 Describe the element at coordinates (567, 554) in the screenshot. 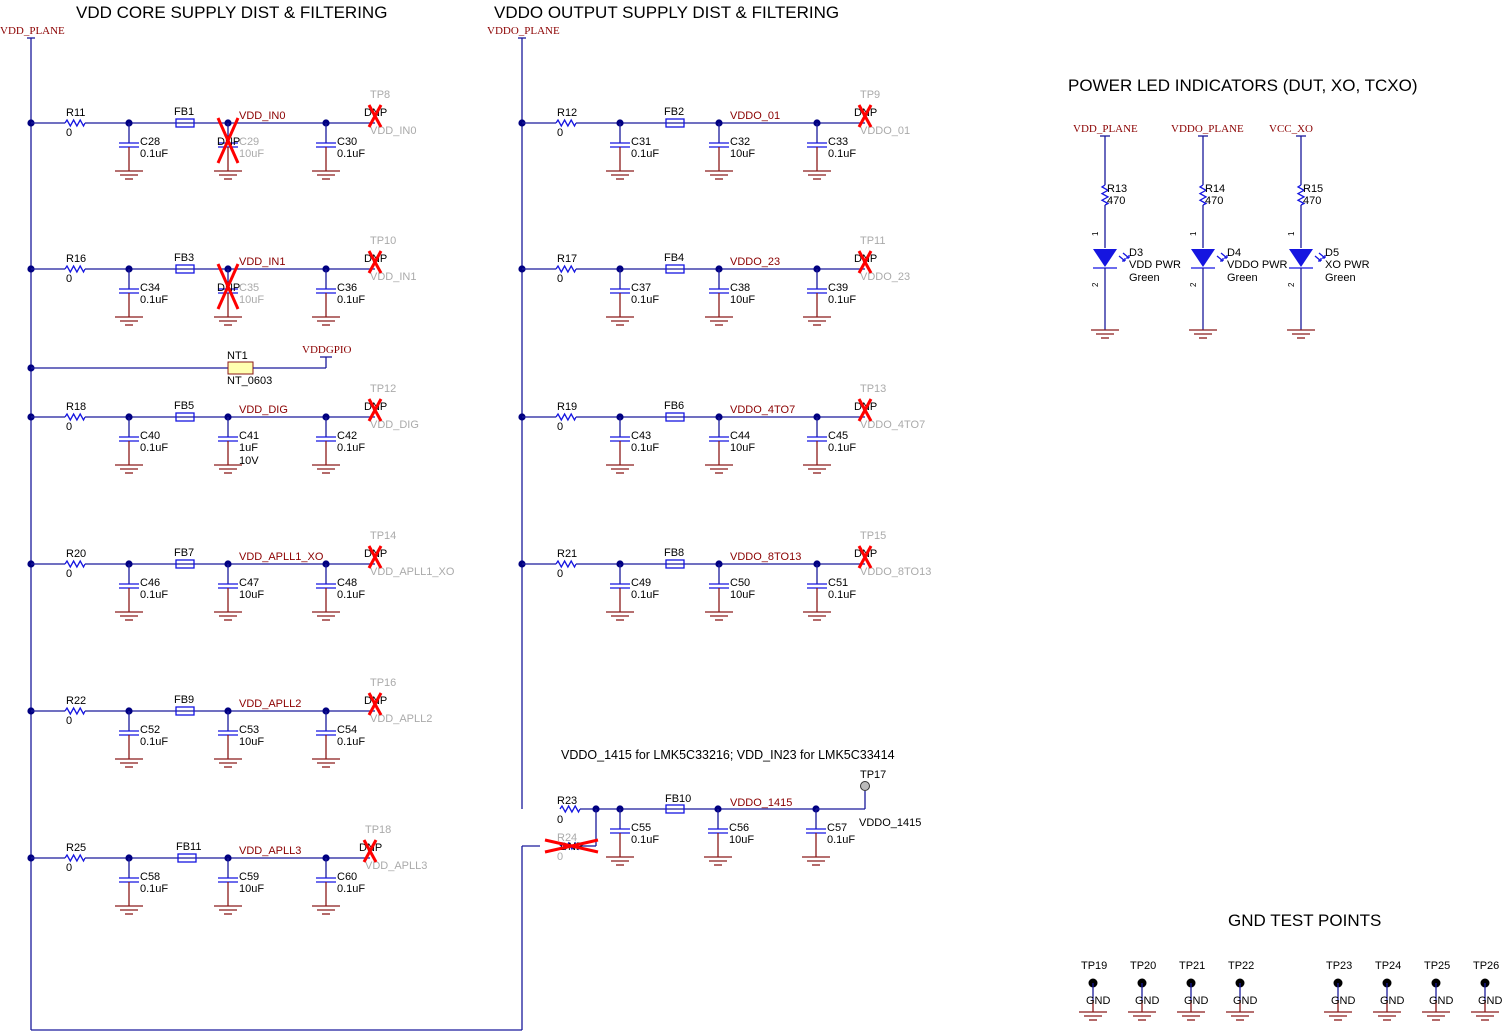

I see `resistor-ref: R21` at that location.